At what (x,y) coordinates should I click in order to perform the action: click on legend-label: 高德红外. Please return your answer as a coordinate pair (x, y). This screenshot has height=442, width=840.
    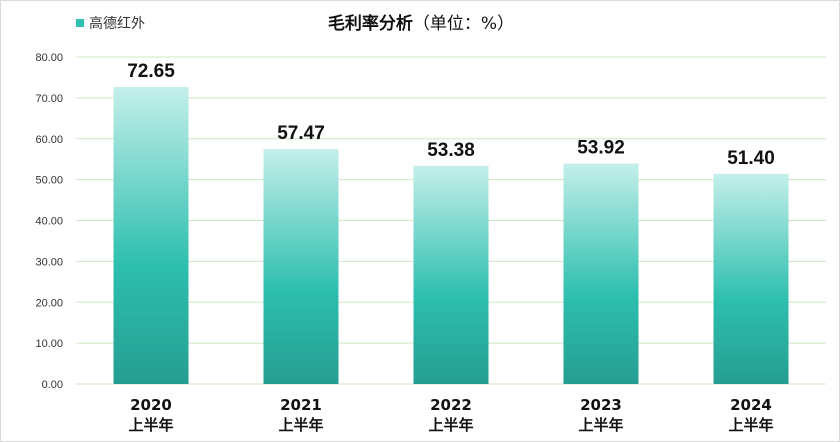
    Looking at the image, I should click on (117, 23).